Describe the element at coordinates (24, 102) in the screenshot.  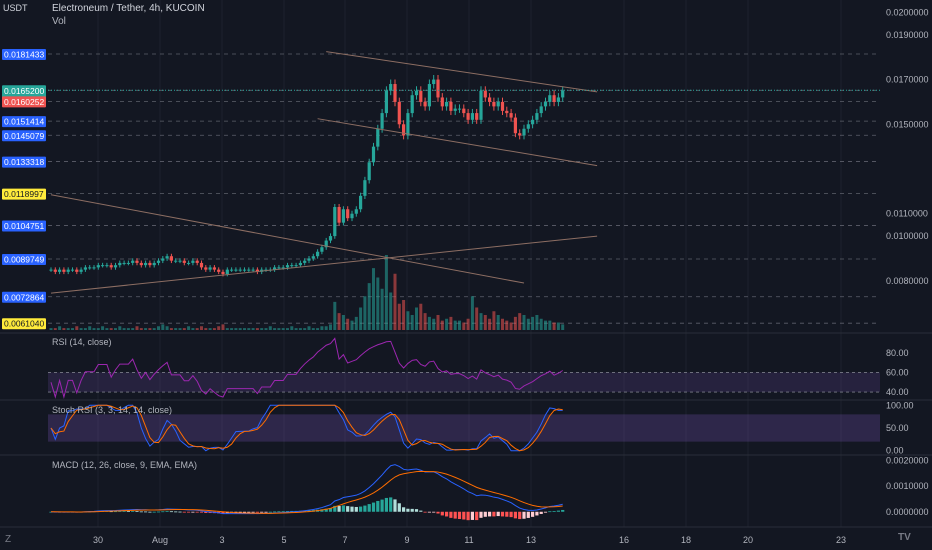
I see `price-label: 0.0160252` at that location.